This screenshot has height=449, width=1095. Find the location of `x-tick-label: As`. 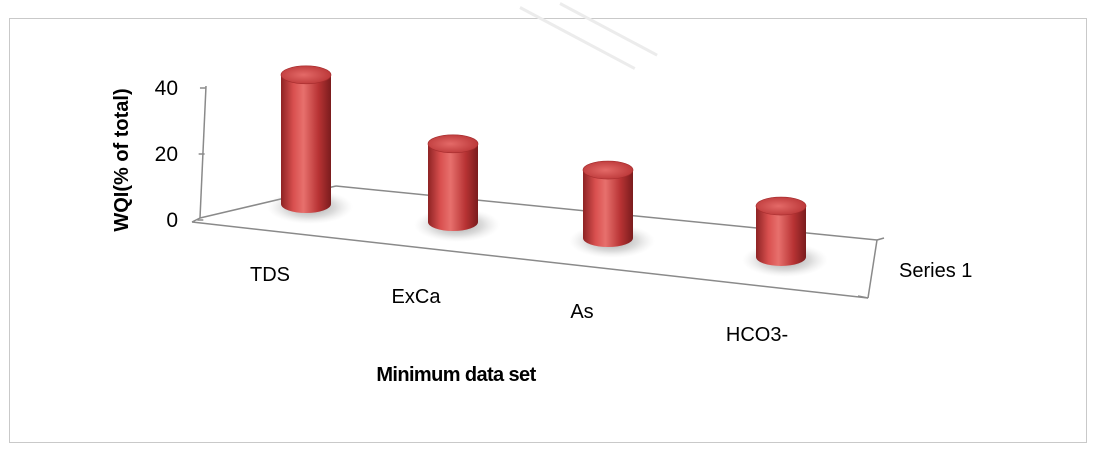

x-tick-label: As is located at coordinates (581, 312).